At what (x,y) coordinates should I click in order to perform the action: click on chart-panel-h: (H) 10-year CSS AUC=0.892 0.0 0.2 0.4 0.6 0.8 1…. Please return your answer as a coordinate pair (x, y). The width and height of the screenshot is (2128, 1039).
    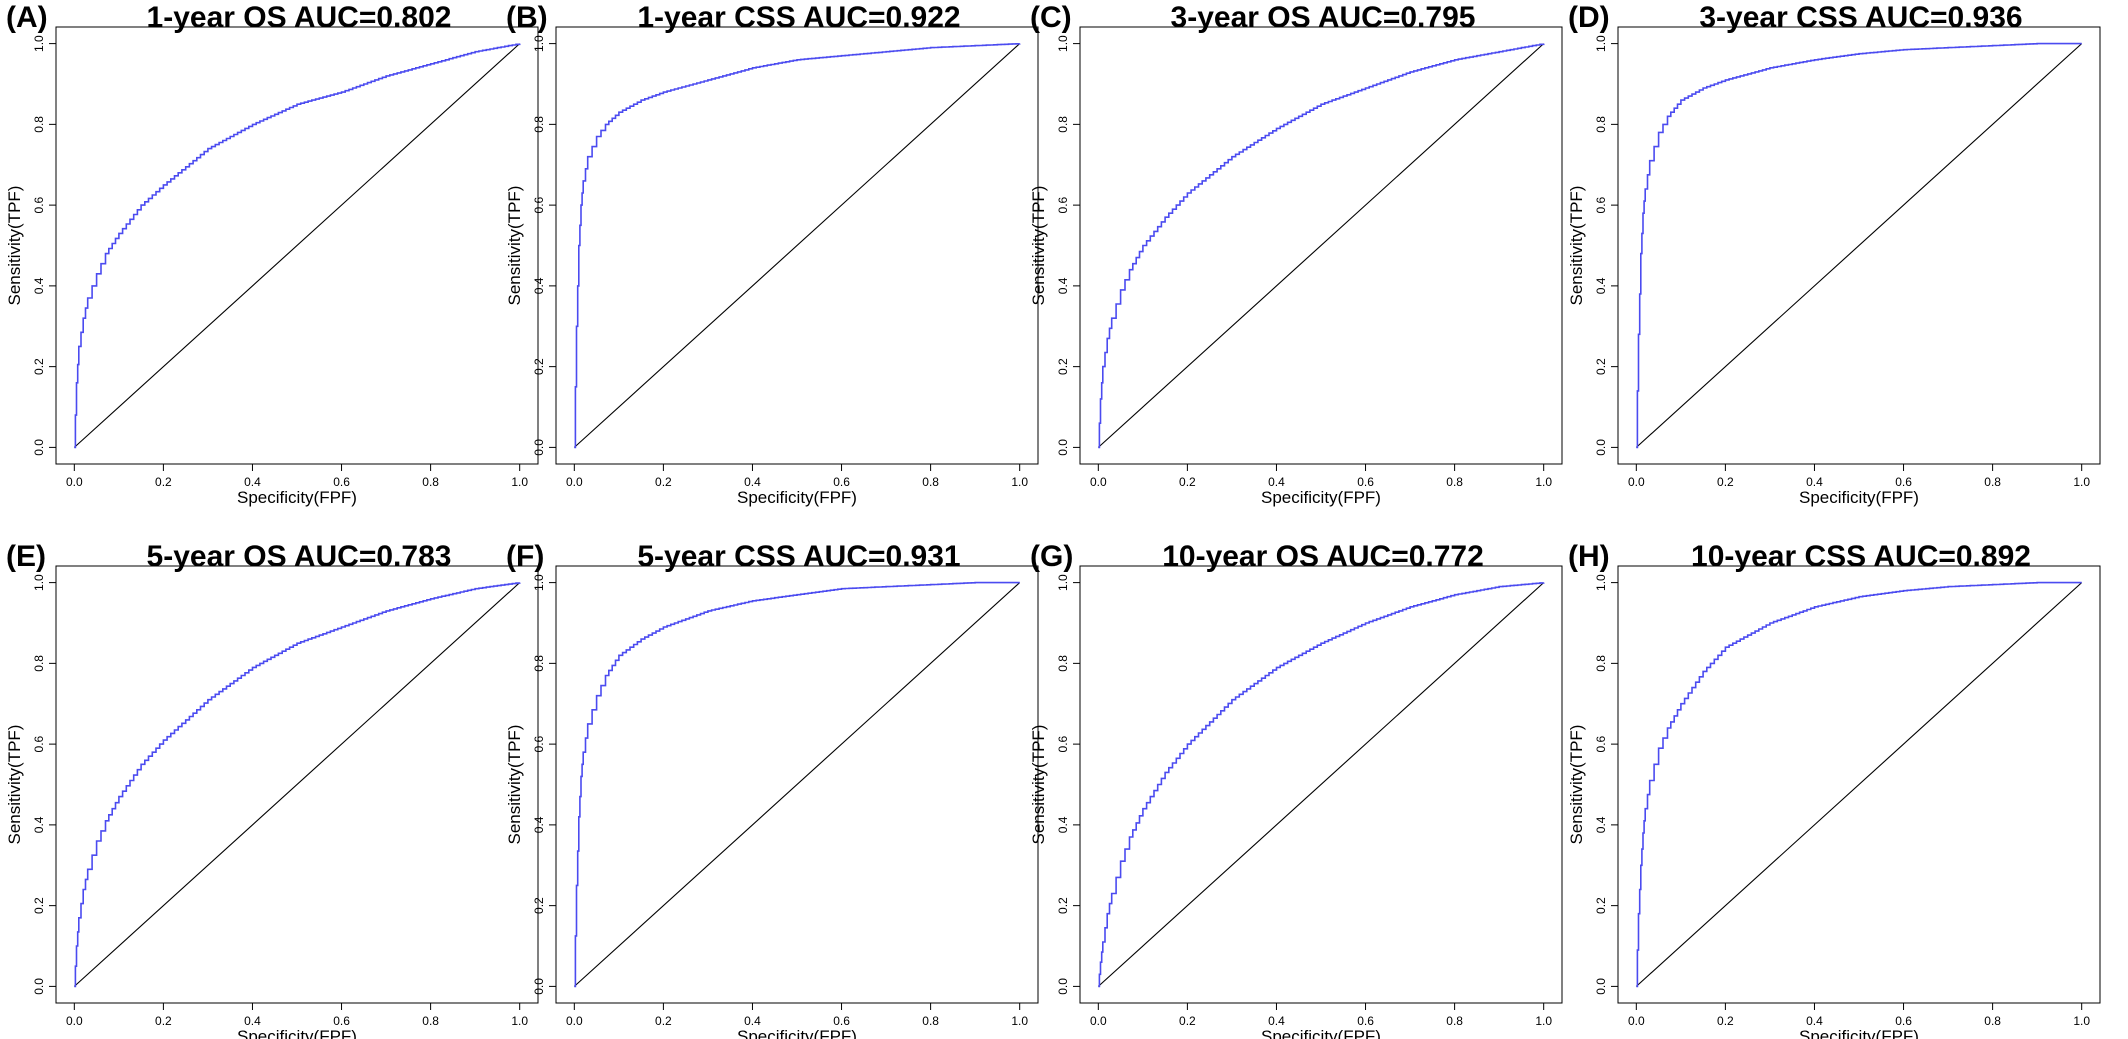
    Looking at the image, I should click on (1834, 789).